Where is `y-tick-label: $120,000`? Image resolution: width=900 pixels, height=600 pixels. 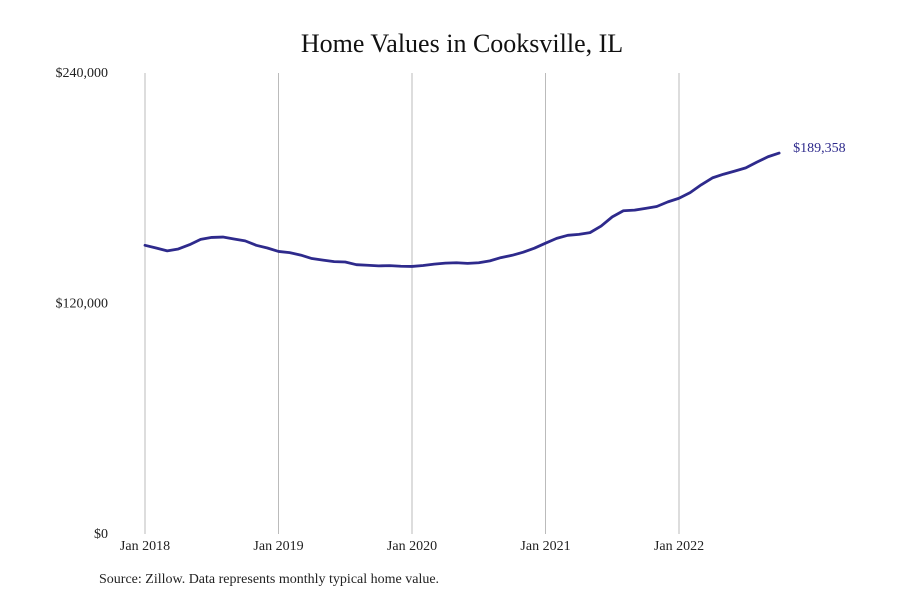
y-tick-label: $120,000 is located at coordinates (82, 304).